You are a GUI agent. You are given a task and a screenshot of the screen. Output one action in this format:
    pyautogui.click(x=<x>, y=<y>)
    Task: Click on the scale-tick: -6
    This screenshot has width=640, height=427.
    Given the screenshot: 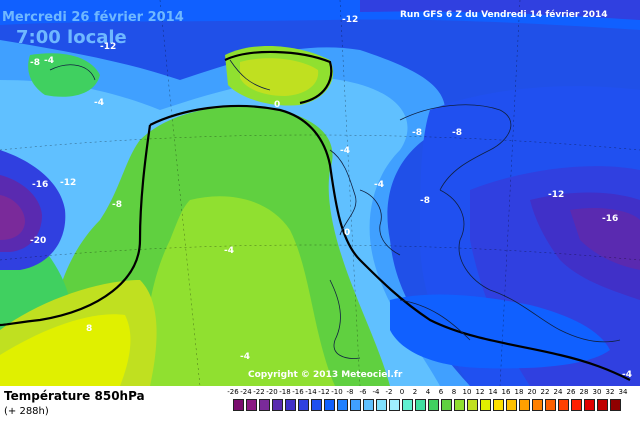 What is the action you would take?
    pyautogui.click(x=363, y=392)
    